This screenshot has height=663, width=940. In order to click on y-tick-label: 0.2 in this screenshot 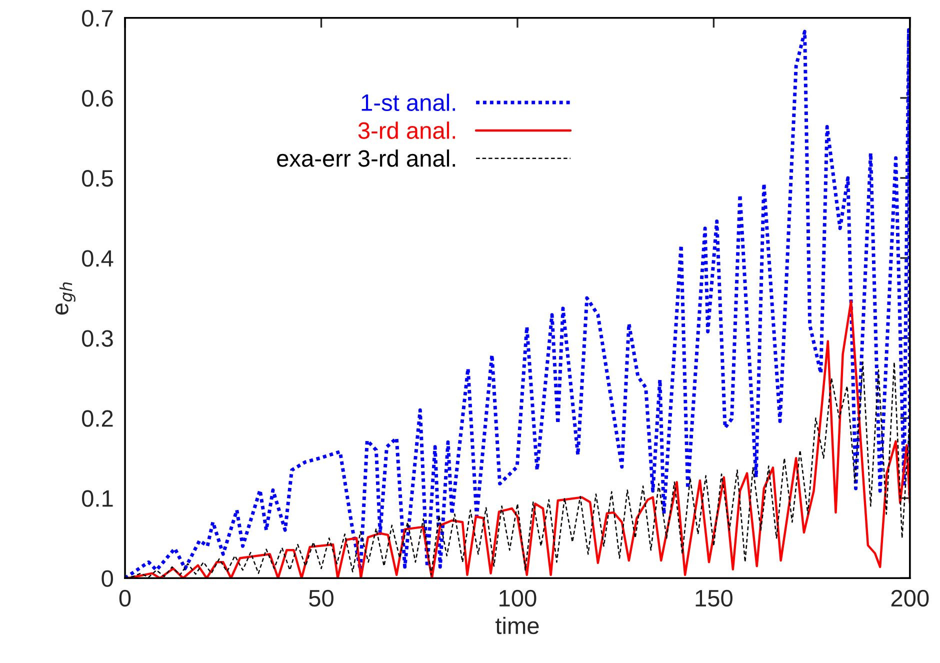, I will do `click(97, 418)`.